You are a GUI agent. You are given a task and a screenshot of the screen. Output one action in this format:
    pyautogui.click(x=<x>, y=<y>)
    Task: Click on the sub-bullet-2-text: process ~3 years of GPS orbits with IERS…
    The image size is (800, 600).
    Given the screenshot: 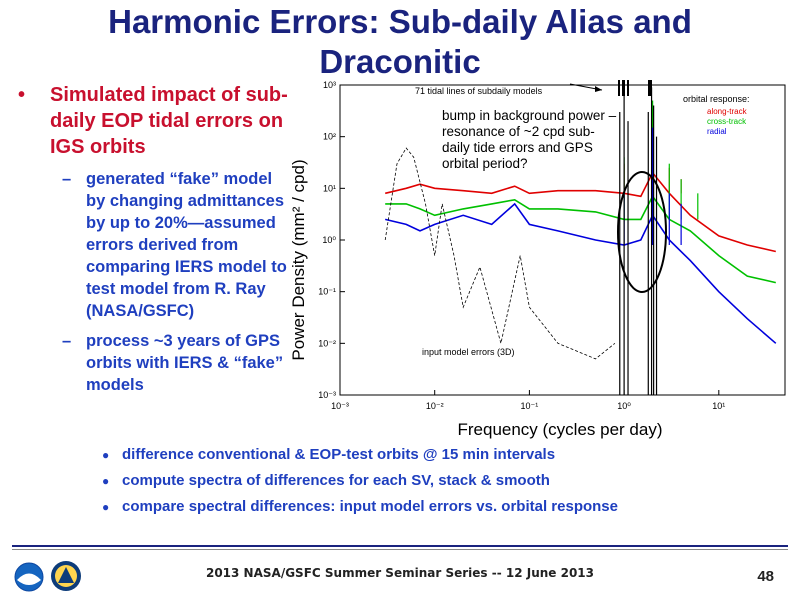 What is the action you would take?
    pyautogui.click(x=185, y=363)
    